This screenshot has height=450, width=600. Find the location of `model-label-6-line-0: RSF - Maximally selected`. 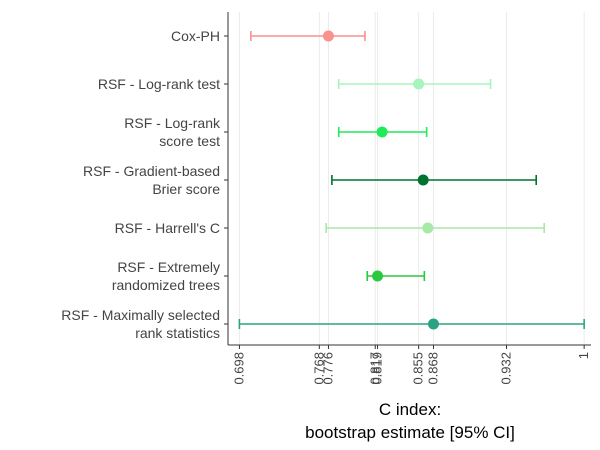

model-label-6-line-0: RSF - Maximally selected is located at coordinates (140, 315).